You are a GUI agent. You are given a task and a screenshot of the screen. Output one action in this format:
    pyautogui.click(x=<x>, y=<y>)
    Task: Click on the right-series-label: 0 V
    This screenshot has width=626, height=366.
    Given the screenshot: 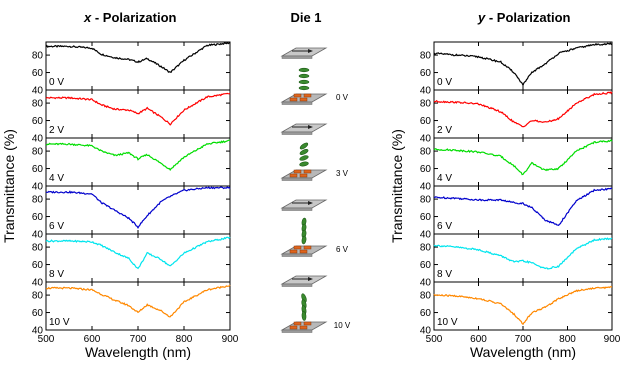 What is the action you would take?
    pyautogui.click(x=444, y=82)
    